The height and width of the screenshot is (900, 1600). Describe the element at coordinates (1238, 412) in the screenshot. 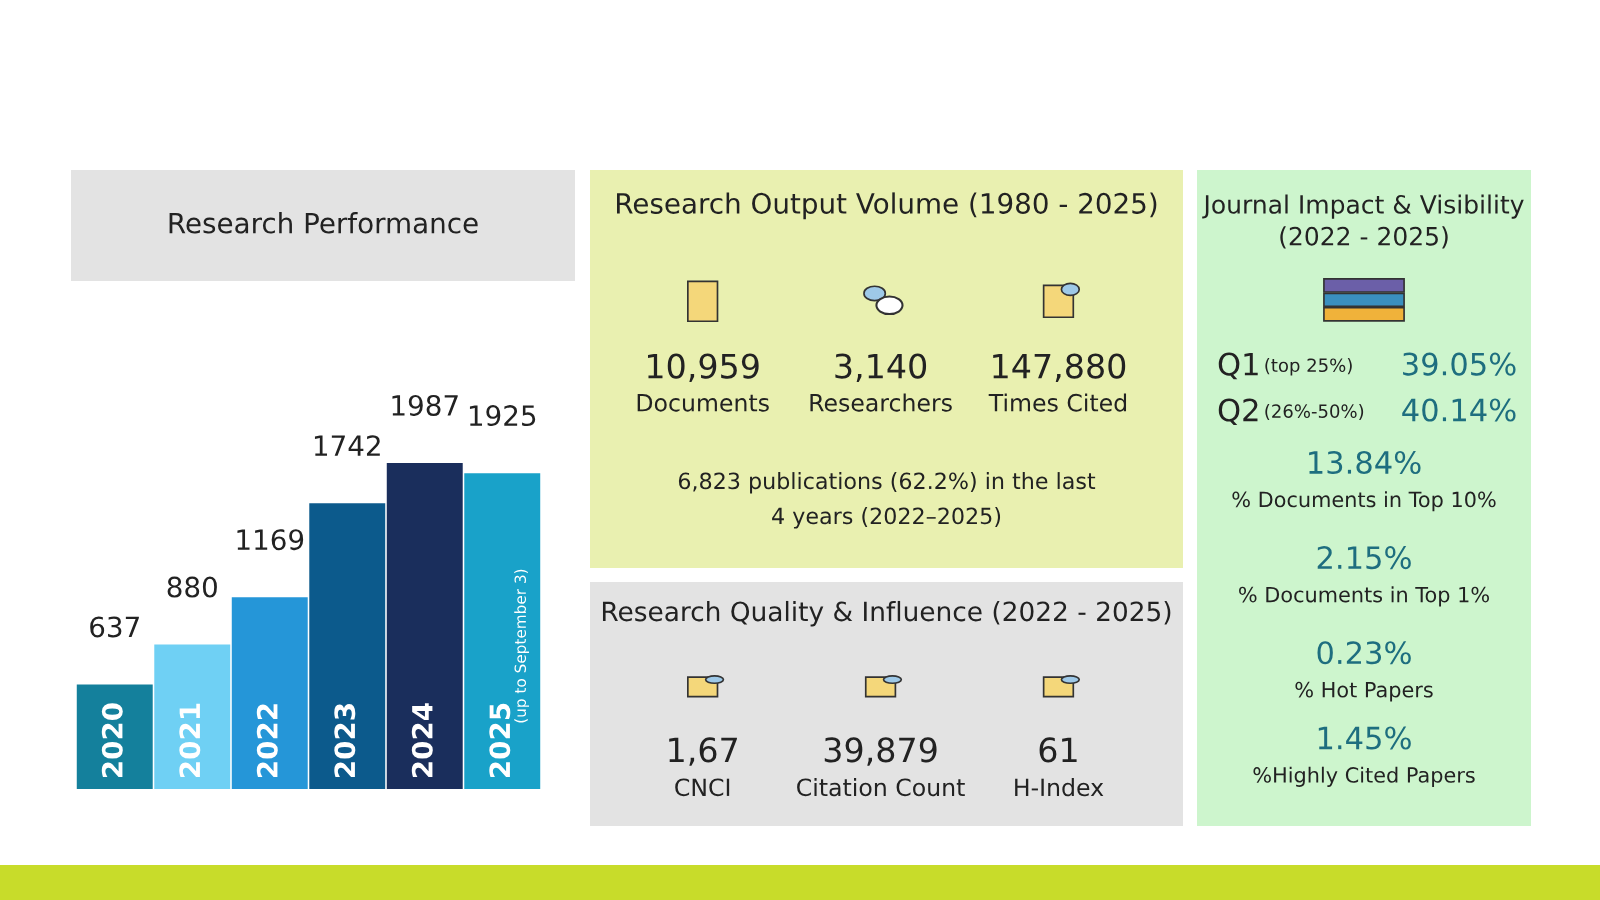

I see `text: Q2` at that location.